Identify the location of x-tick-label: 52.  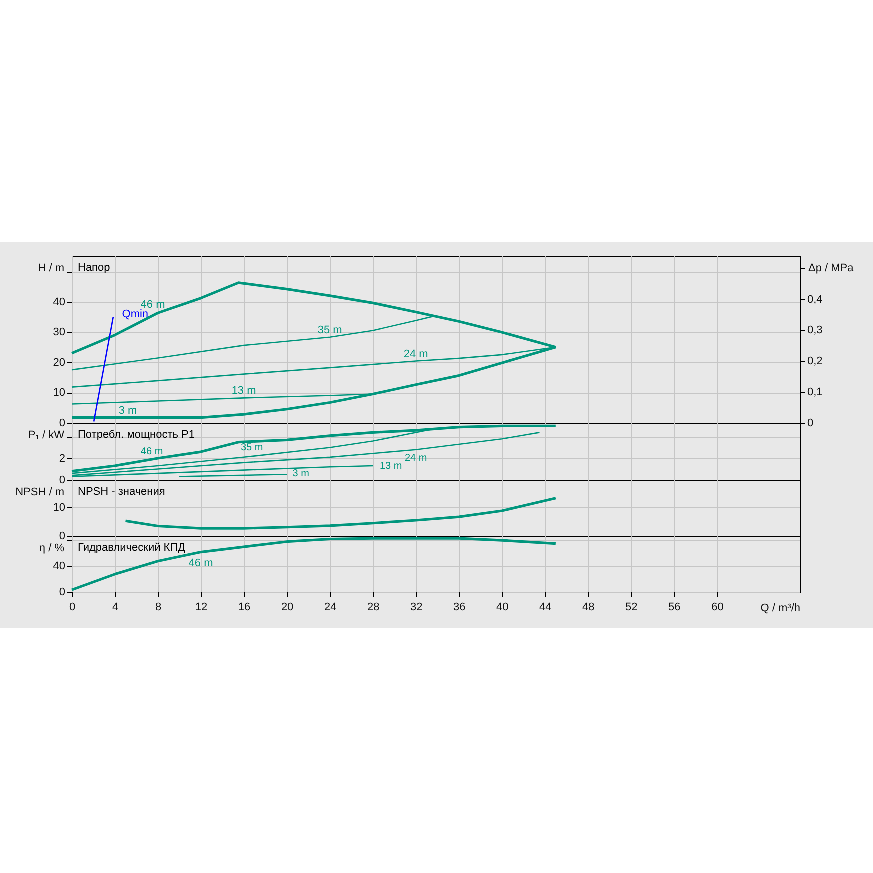
(632, 608).